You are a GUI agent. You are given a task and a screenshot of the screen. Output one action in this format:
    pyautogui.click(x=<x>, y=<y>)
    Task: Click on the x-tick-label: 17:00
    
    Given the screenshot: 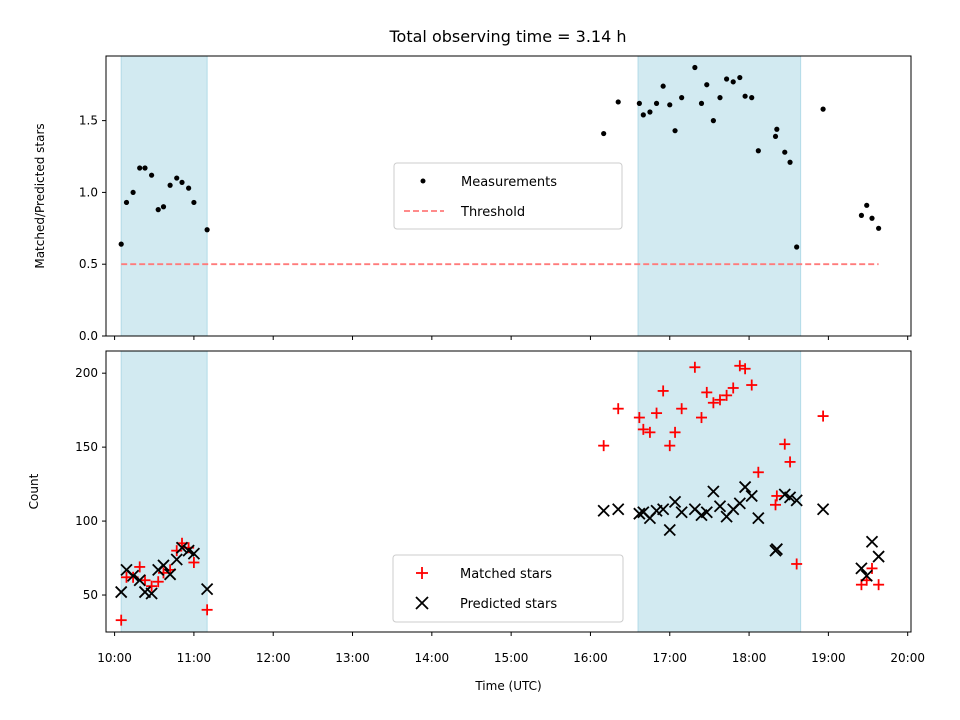 What is the action you would take?
    pyautogui.click(x=669, y=658)
    